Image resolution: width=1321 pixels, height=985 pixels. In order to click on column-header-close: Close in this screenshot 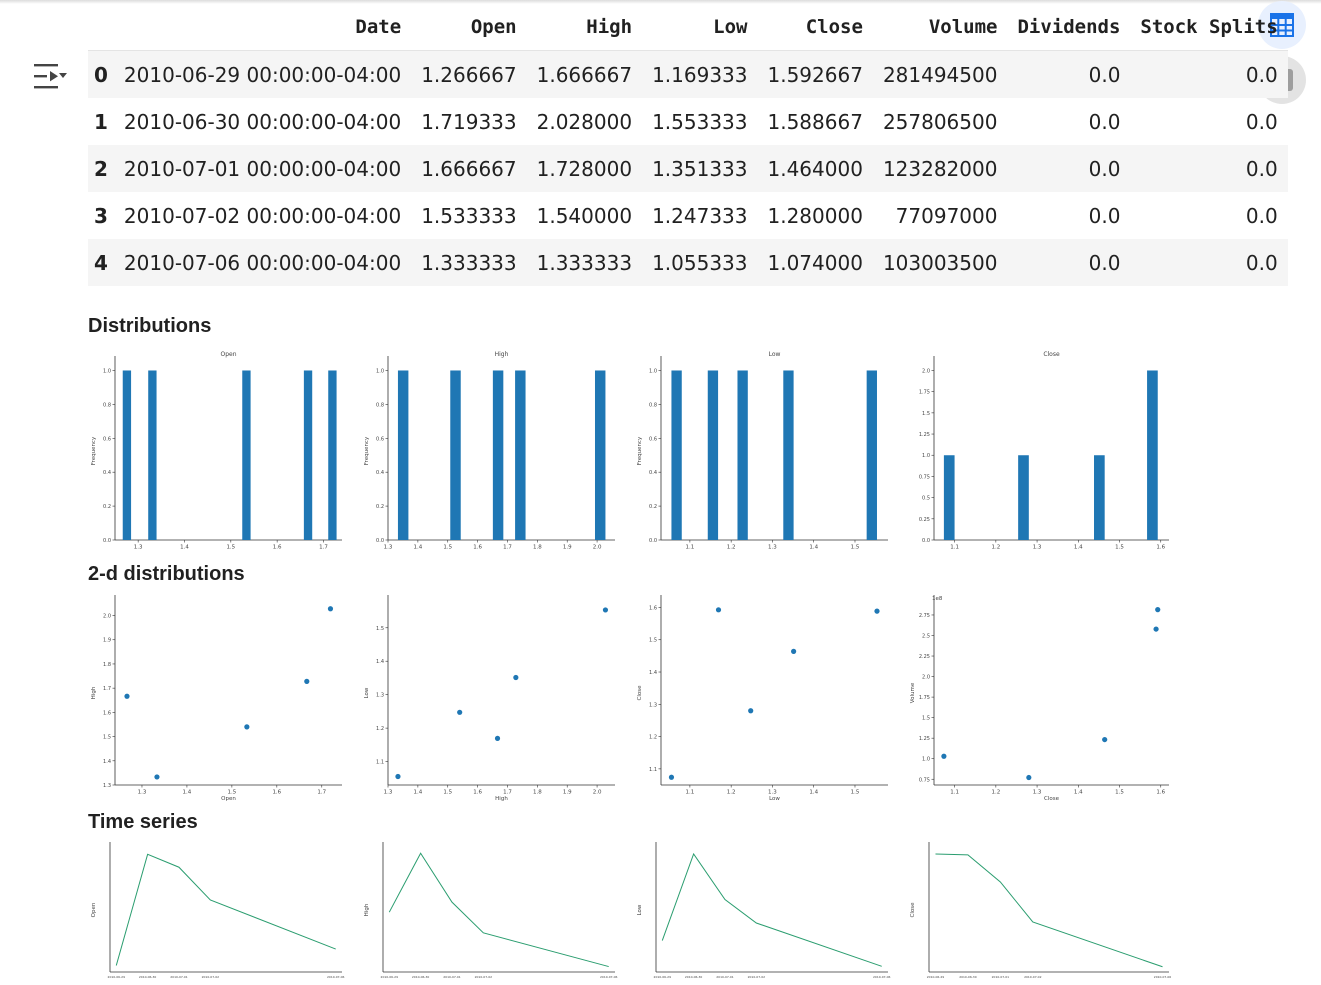, I will do `click(834, 27)`.